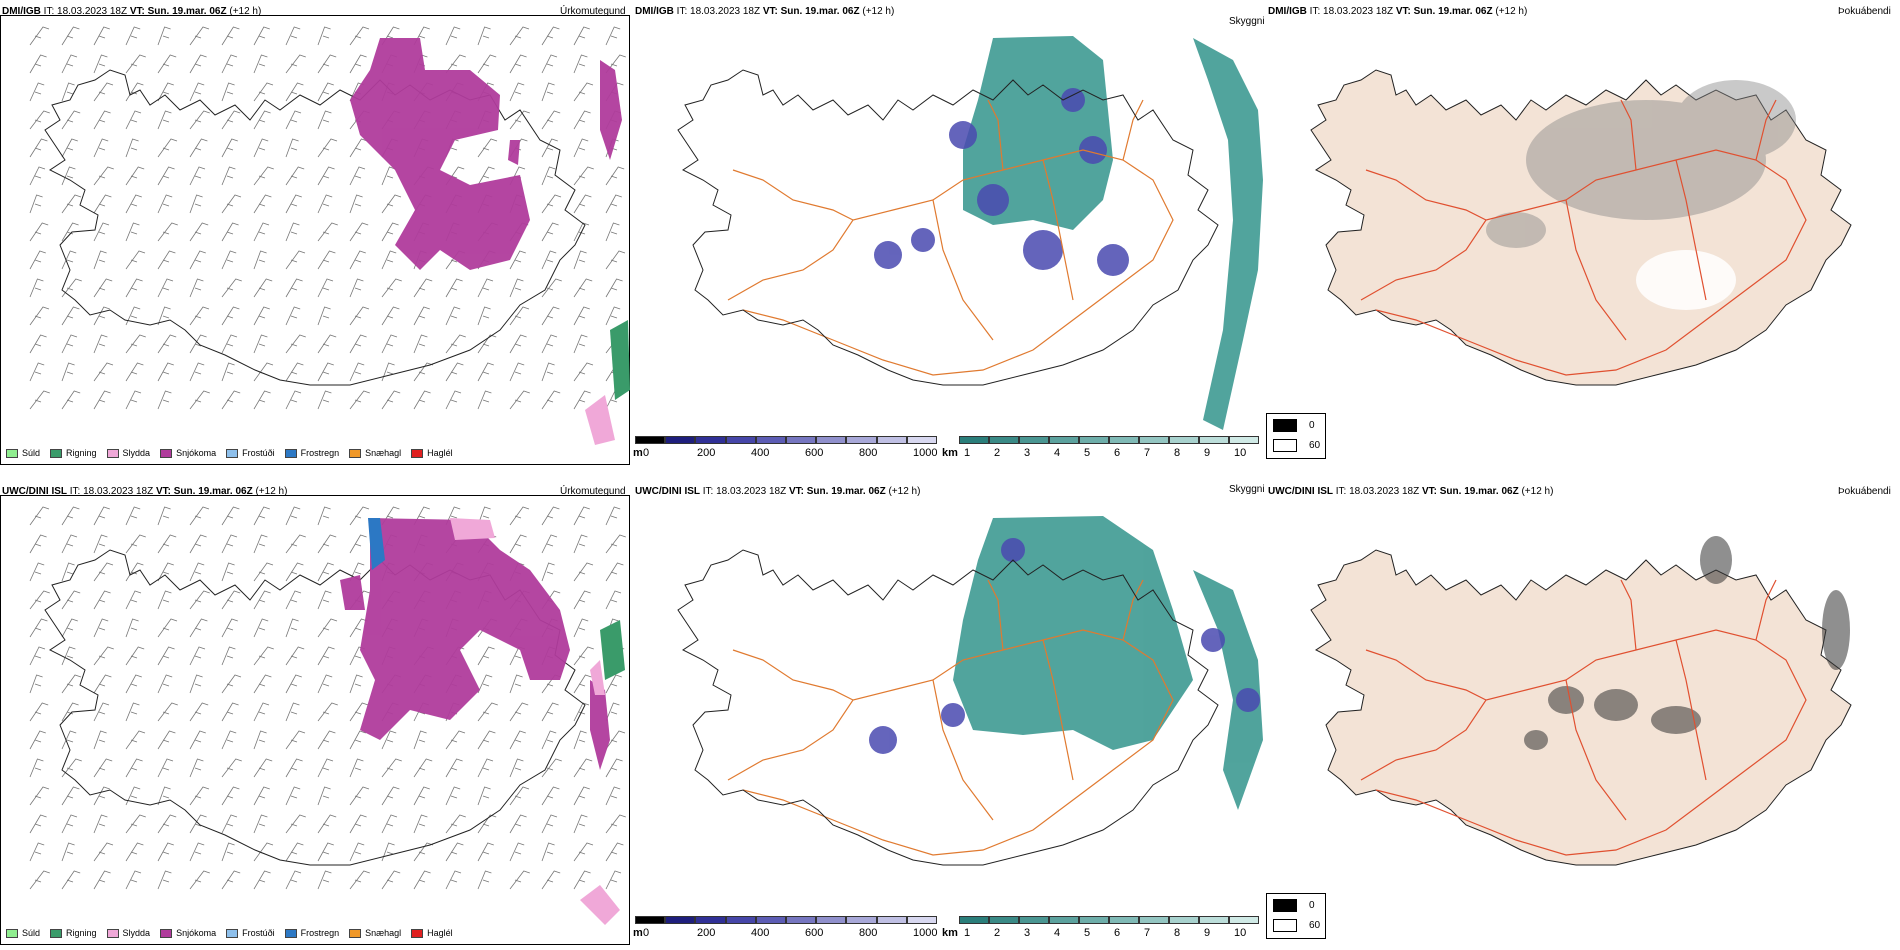 The width and height of the screenshot is (1900, 950). I want to click on scale-tick: 6, so click(1117, 933).